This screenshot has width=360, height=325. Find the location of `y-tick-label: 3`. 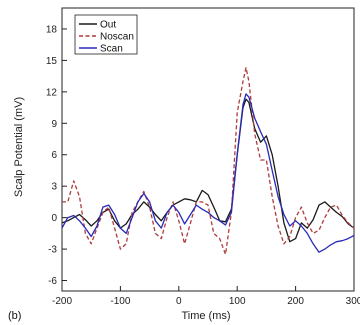

y-tick-label: 3 is located at coordinates (54, 187).